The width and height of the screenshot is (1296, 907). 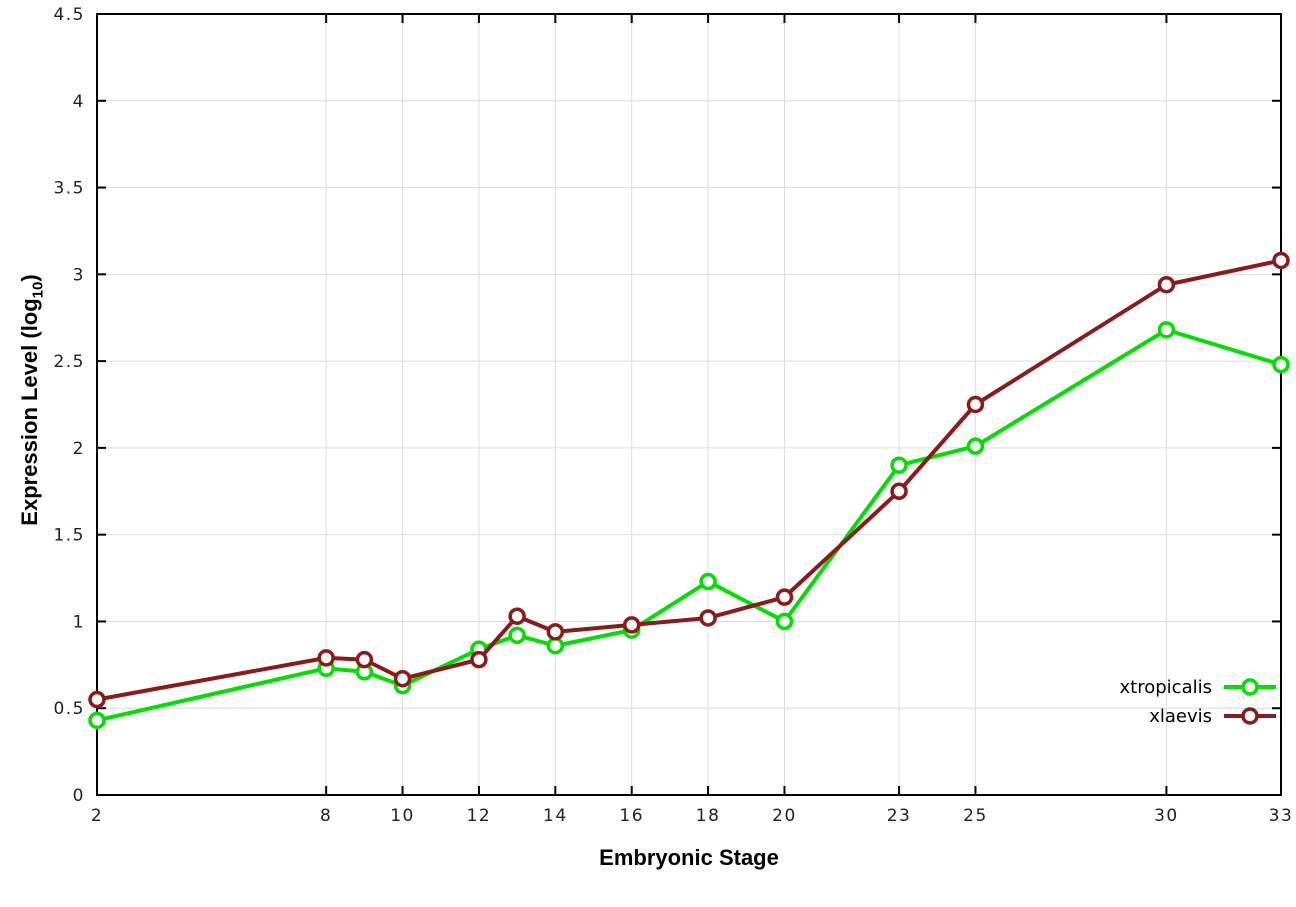 What do you see at coordinates (975, 816) in the screenshot?
I see `x-tick-label: 25` at bounding box center [975, 816].